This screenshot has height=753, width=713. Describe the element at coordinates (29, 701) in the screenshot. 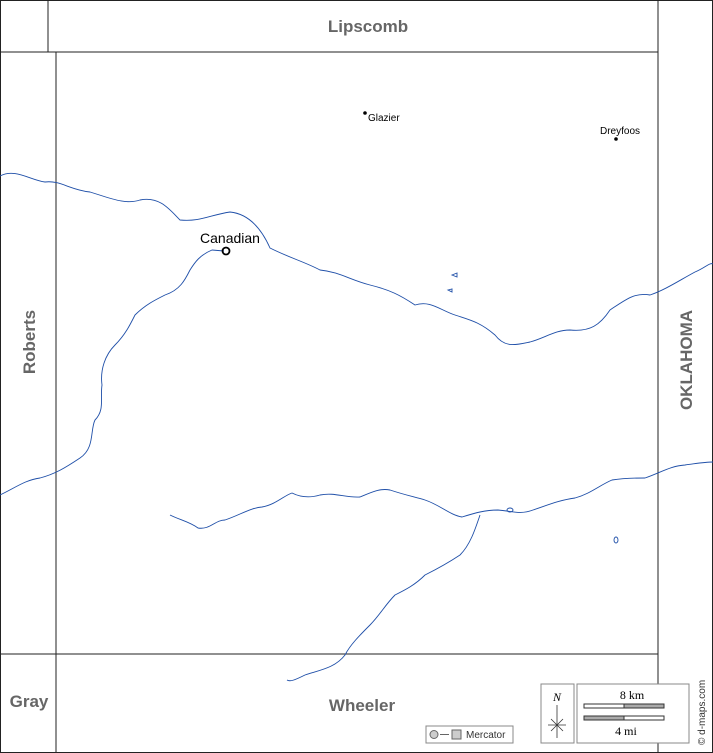

I see `neighbor-label: Gray` at that location.